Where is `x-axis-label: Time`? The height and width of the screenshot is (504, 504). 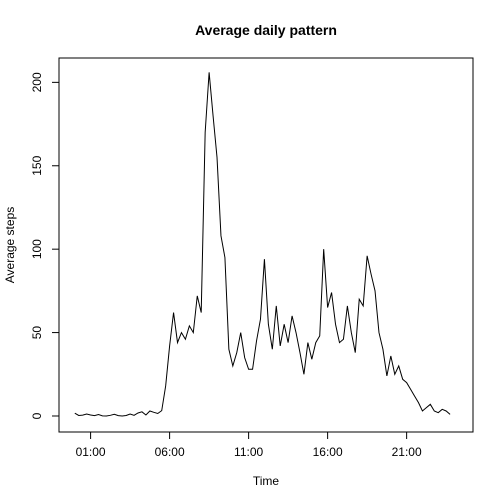
x-axis-label: Time is located at coordinates (266, 481).